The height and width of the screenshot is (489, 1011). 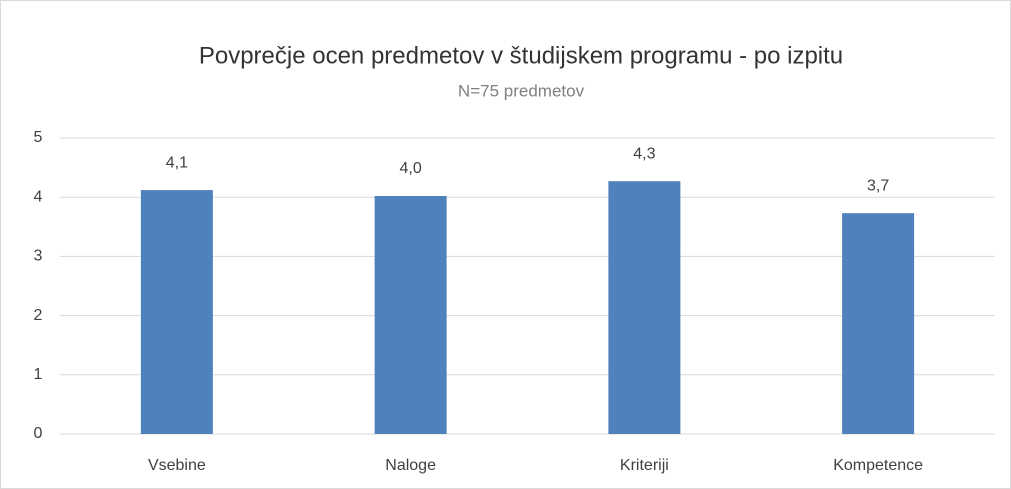 I want to click on x-tick-label: Vsebine, so click(x=177, y=465).